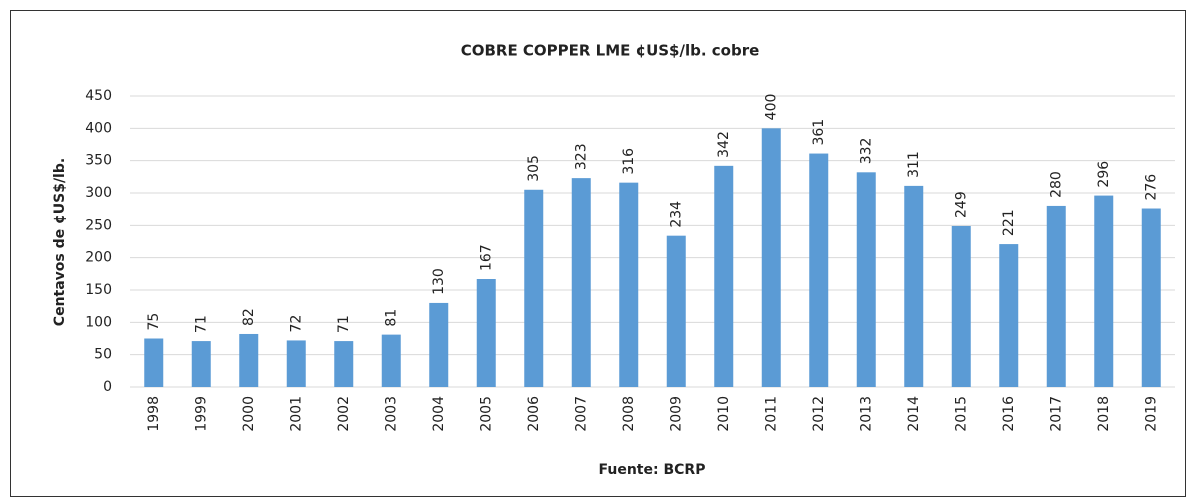 The width and height of the screenshot is (1194, 503). What do you see at coordinates (724, 144) in the screenshot?
I see `data-label: 342` at bounding box center [724, 144].